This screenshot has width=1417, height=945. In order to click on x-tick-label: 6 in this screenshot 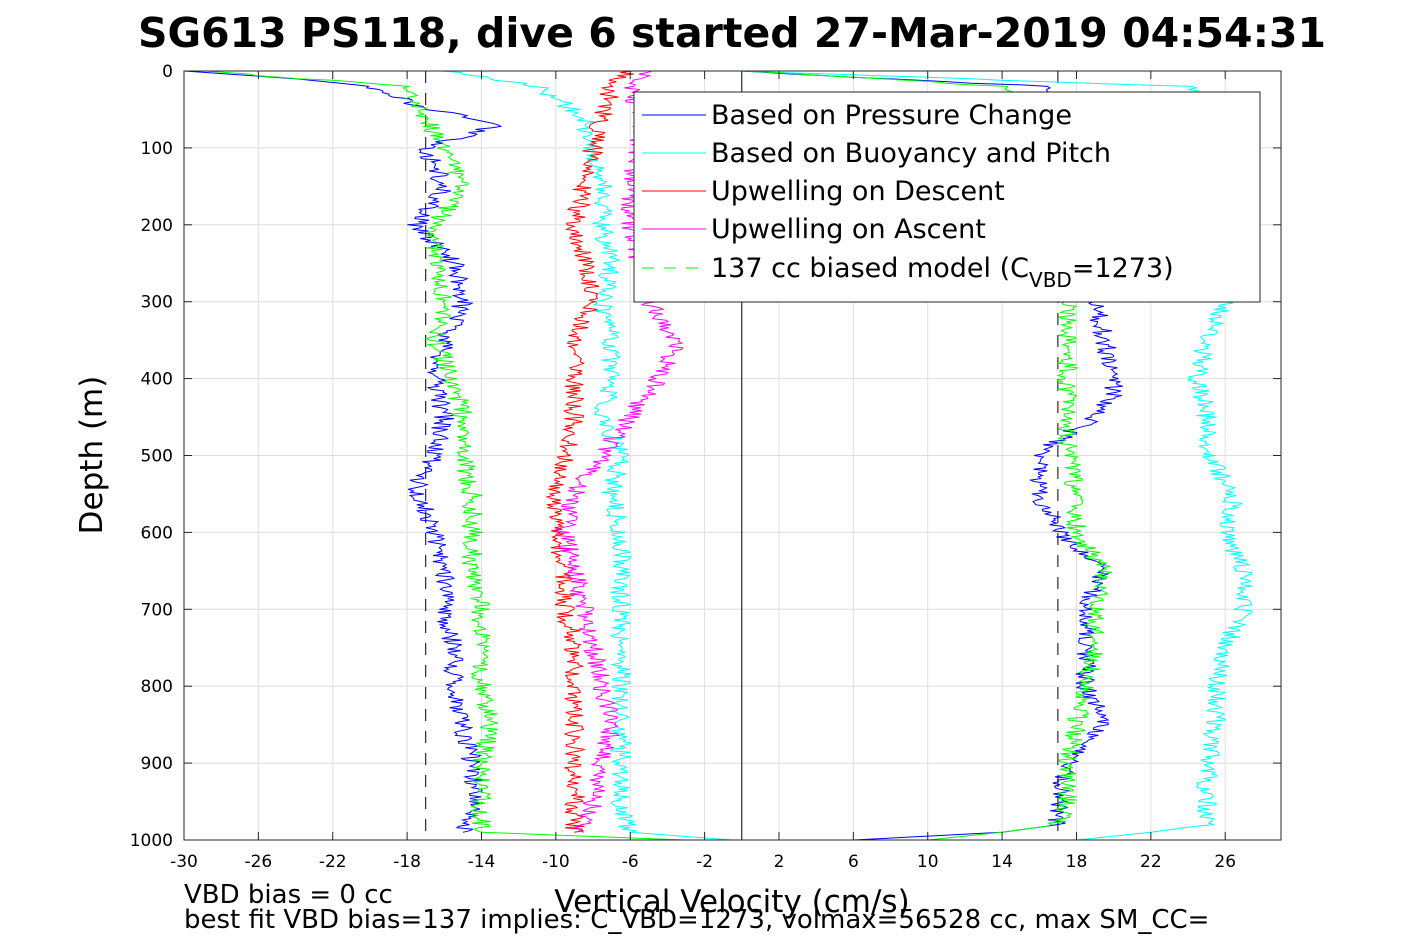, I will do `click(853, 862)`.